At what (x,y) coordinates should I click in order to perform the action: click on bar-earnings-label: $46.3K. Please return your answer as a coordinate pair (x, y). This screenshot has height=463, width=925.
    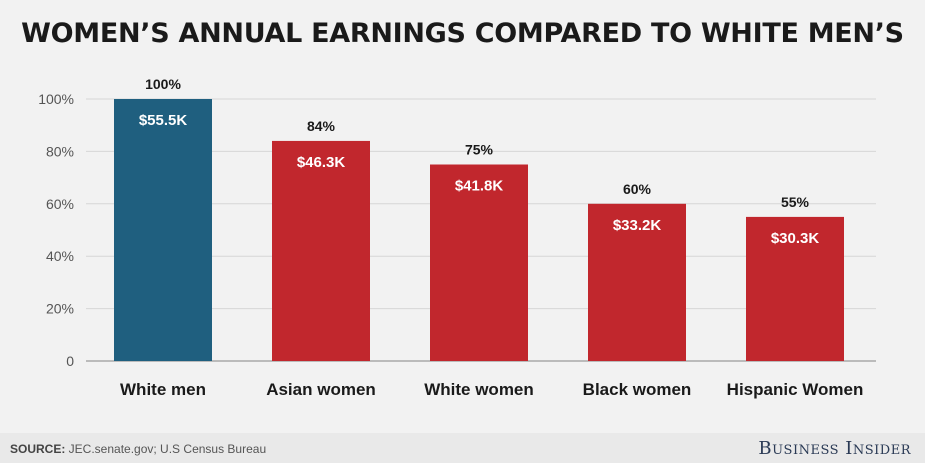
    Looking at the image, I should click on (321, 162).